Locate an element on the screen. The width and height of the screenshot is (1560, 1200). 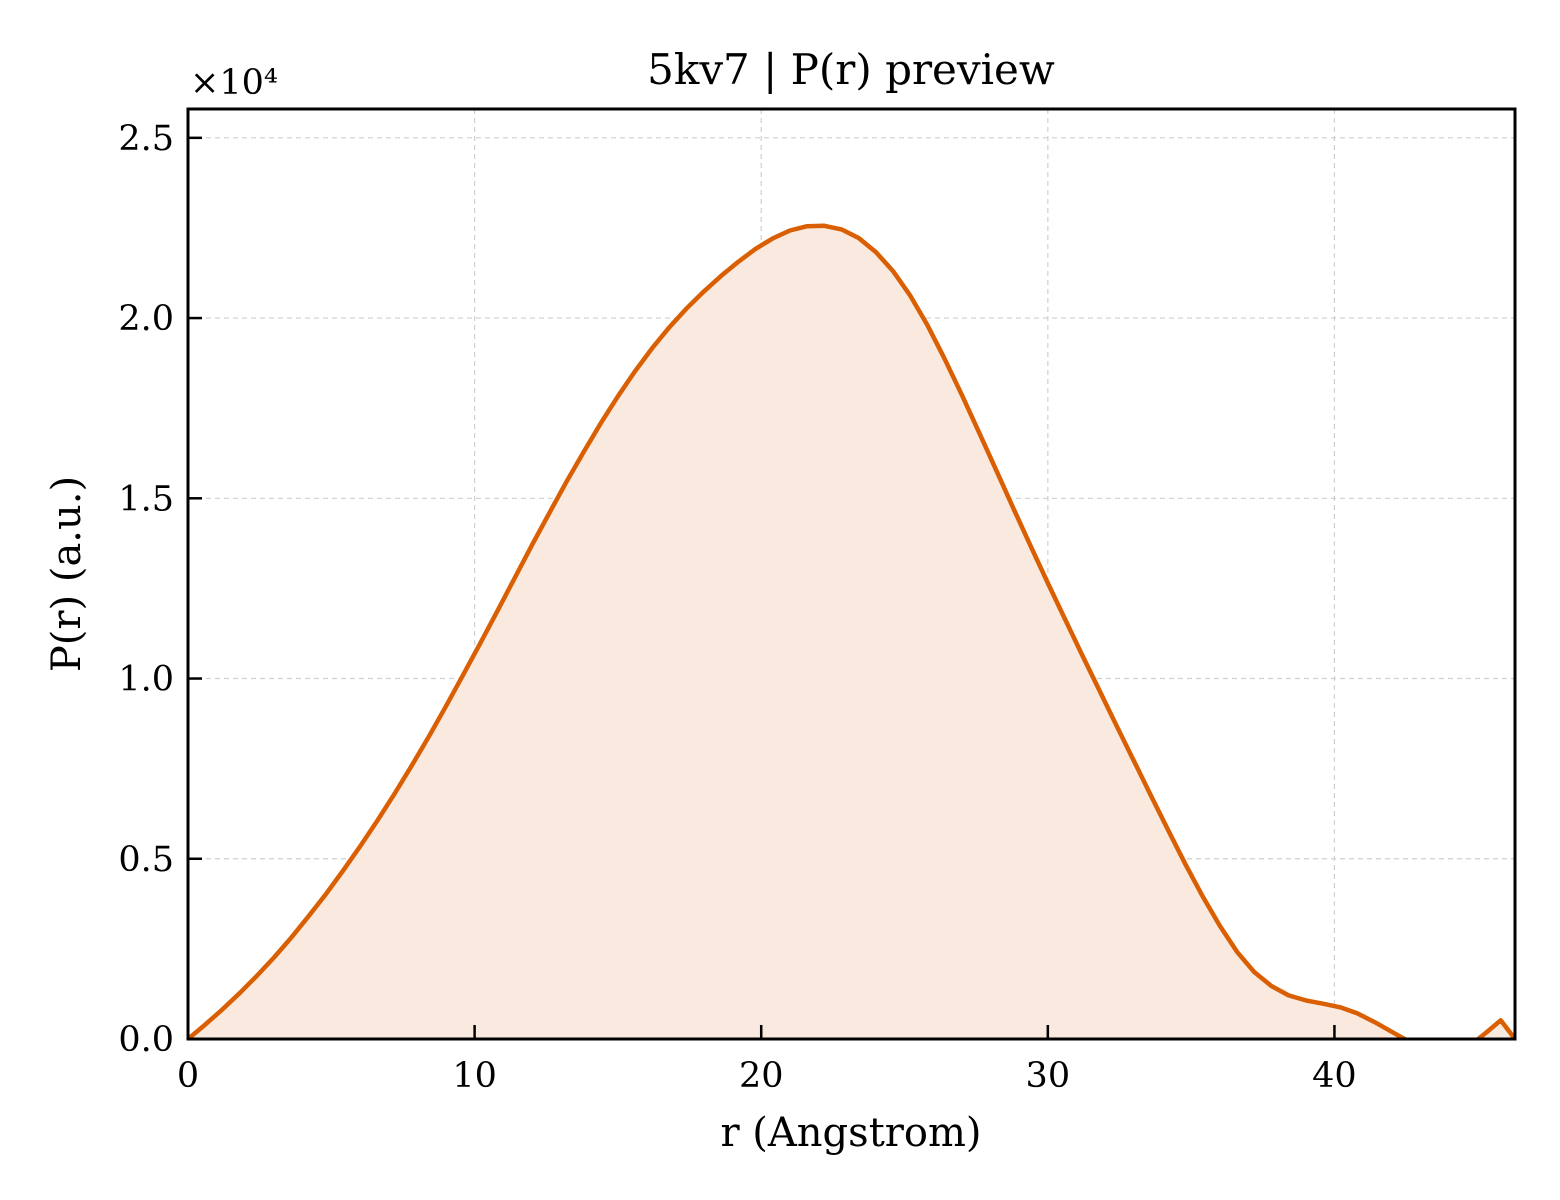
x-axis-ticks: 0 10 20 30 40 is located at coordinates (767, 1060).